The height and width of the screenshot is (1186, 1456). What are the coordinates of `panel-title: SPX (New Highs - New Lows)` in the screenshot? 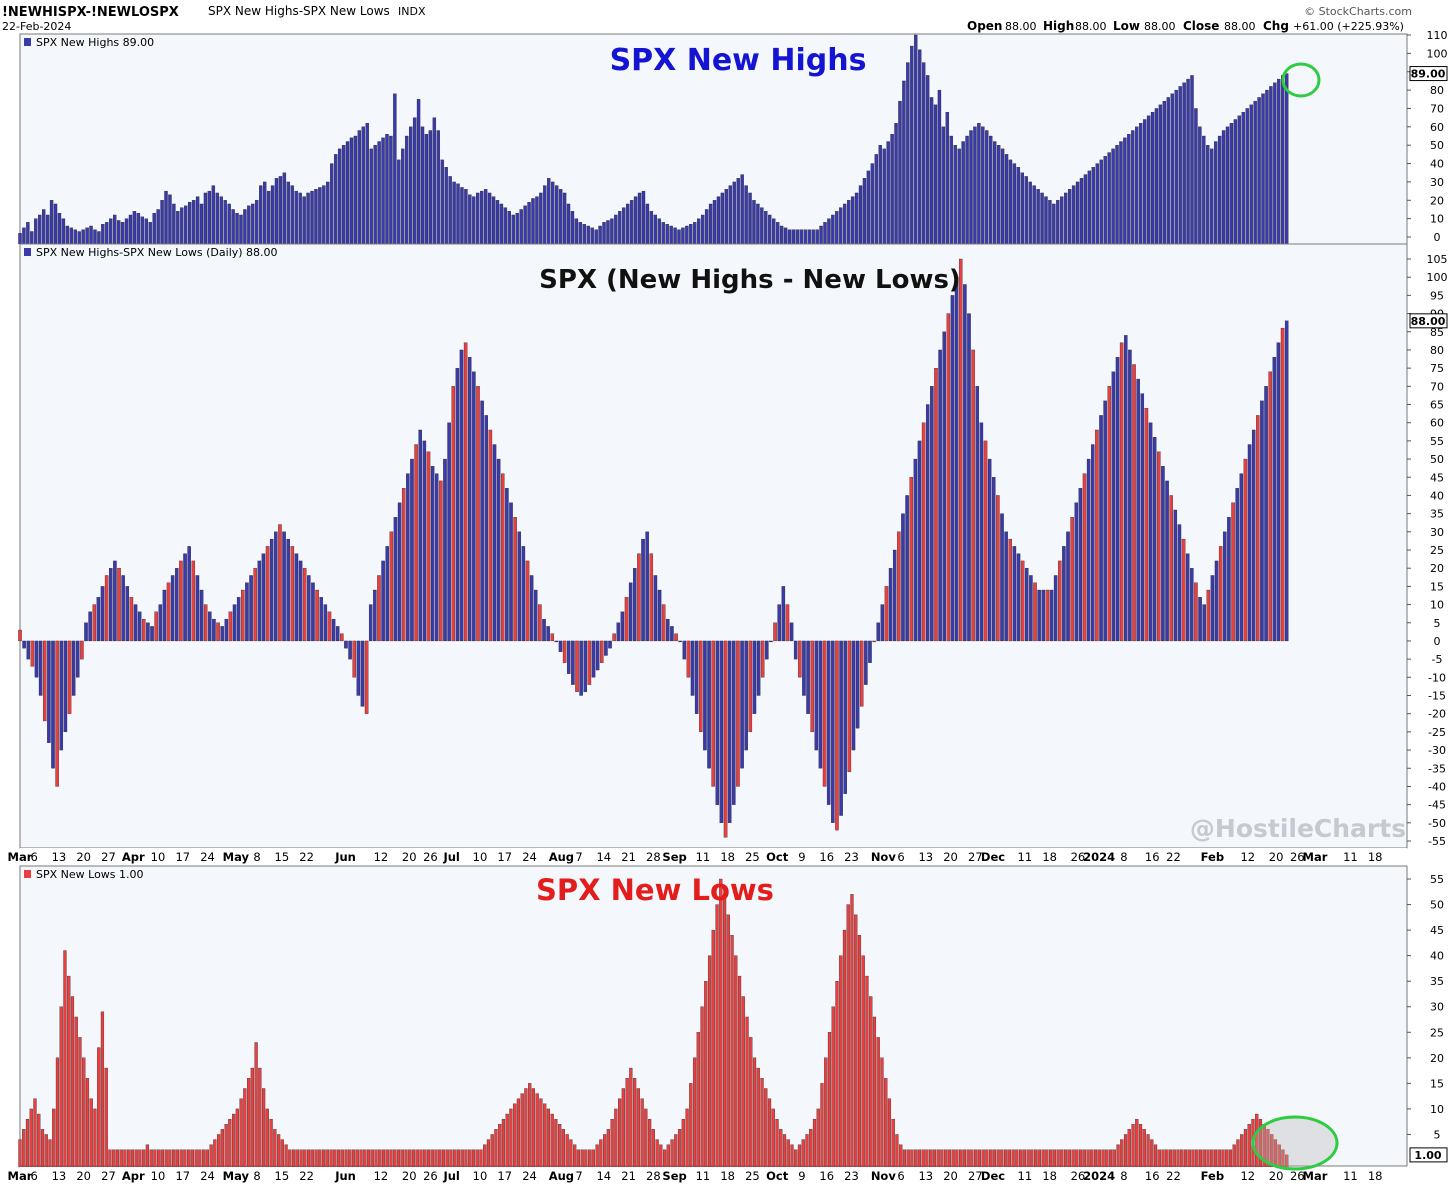 It's located at (750, 280).